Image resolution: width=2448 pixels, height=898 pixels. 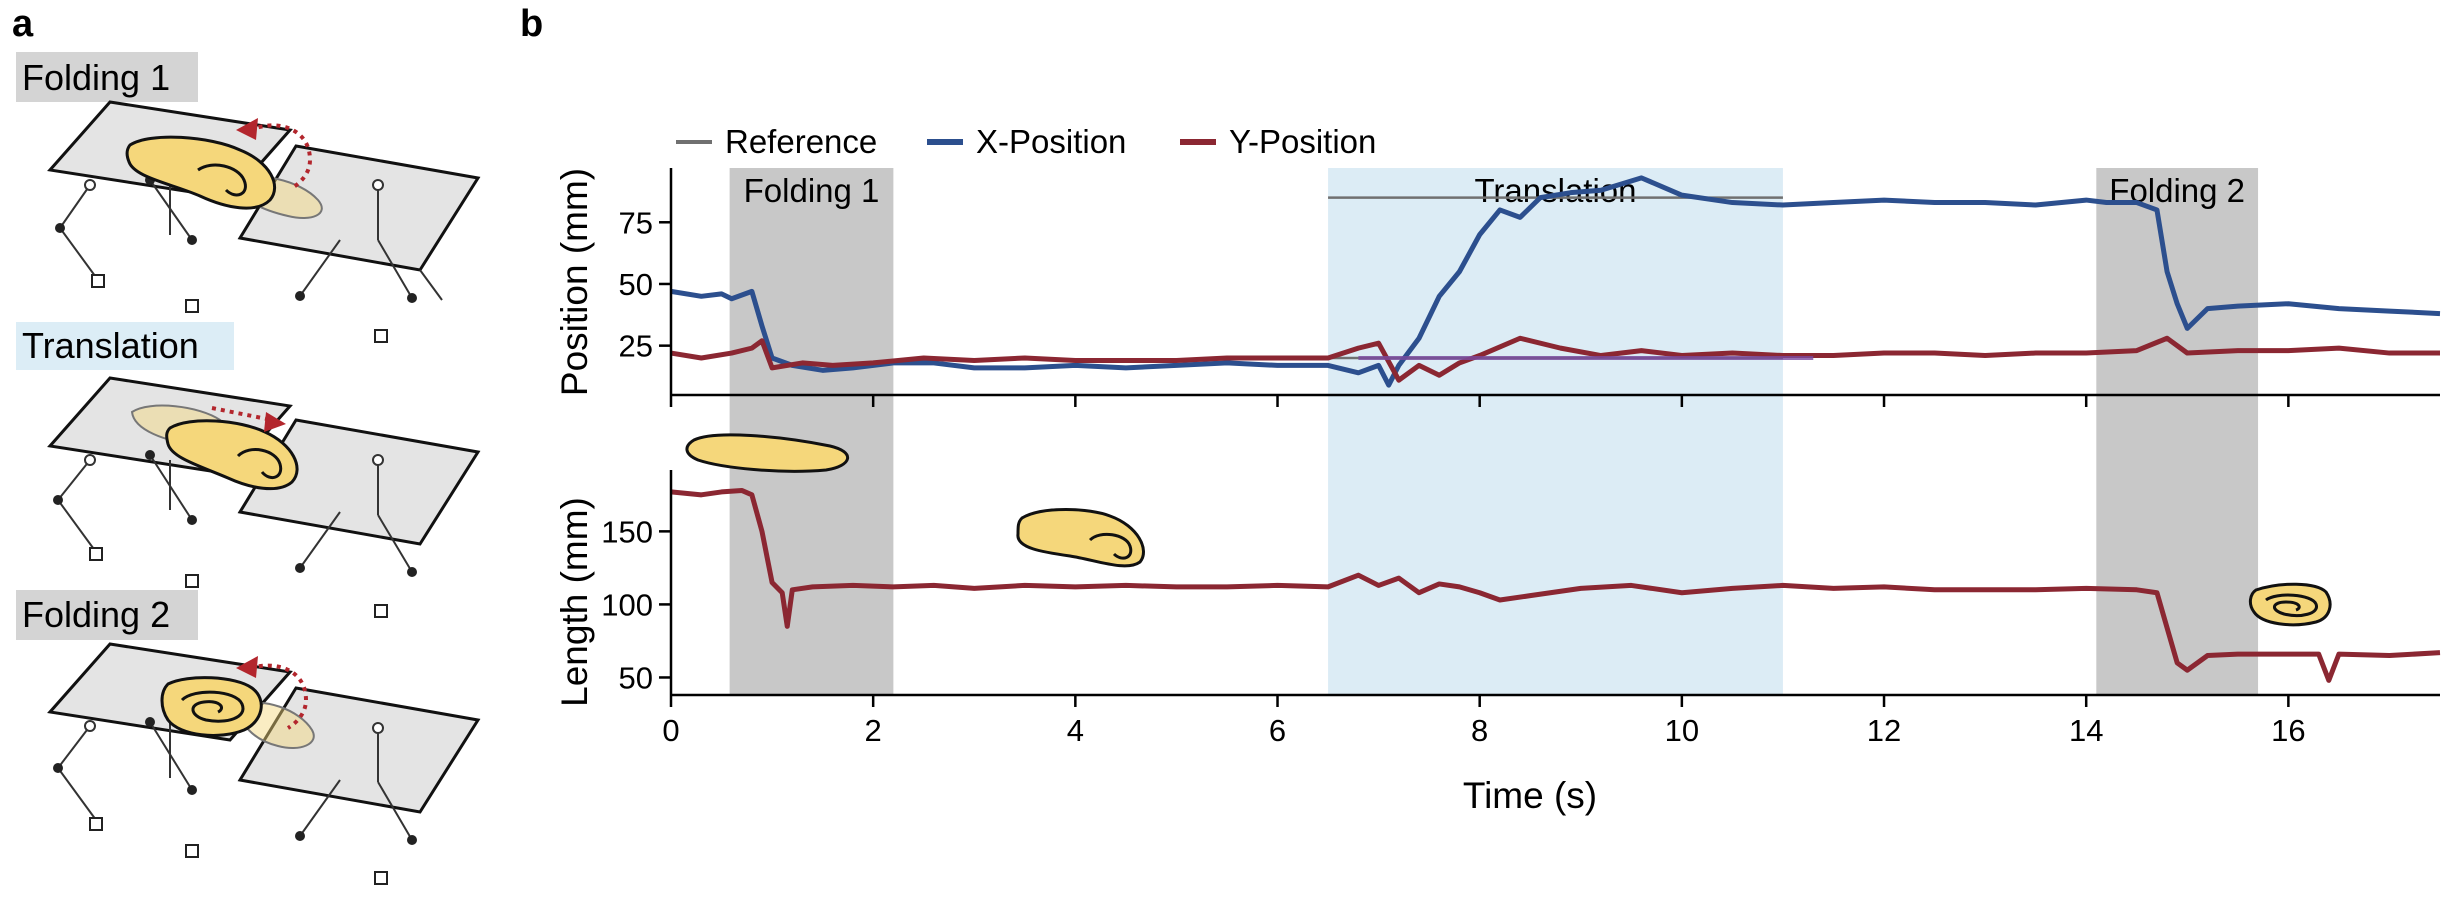 What do you see at coordinates (110, 345) in the screenshot?
I see `stage-translation-label: Translation` at bounding box center [110, 345].